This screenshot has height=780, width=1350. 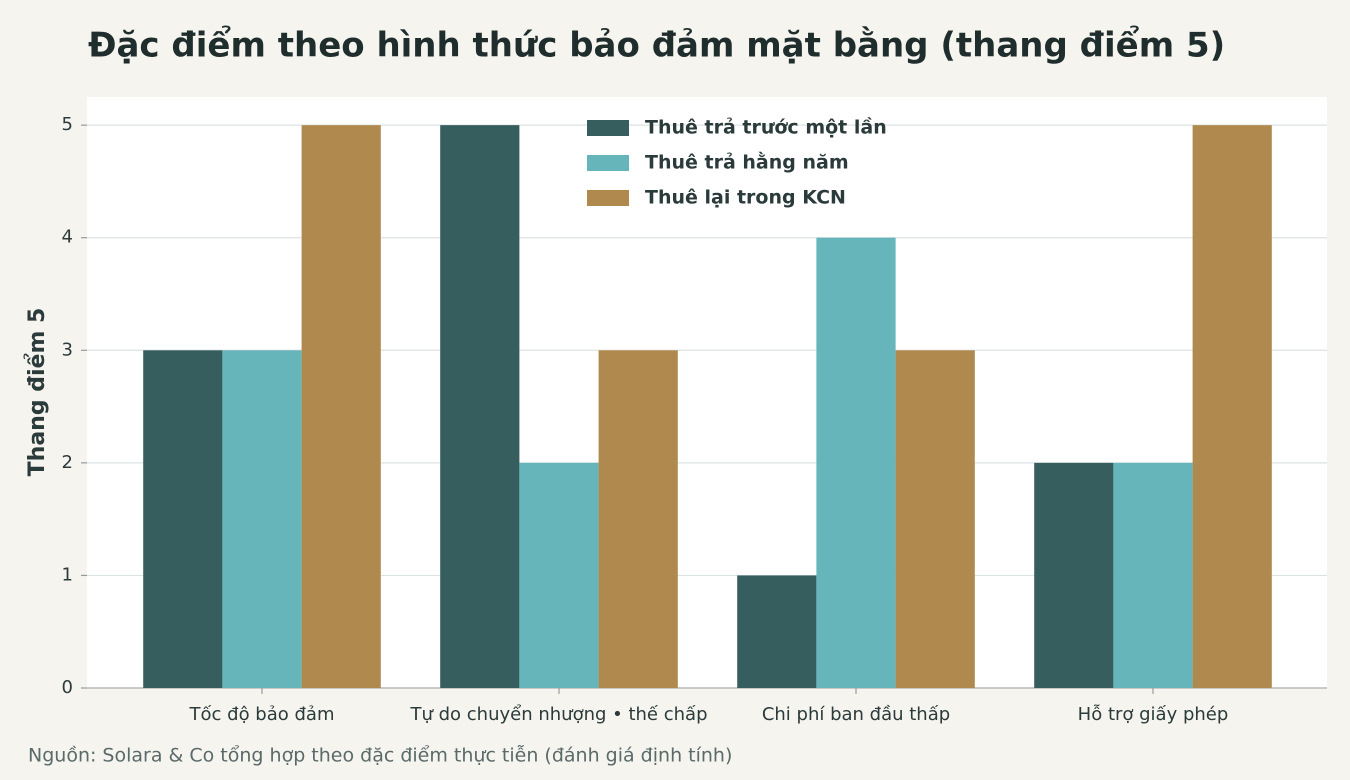 I want to click on y-tick-label: 4, so click(x=67, y=237).